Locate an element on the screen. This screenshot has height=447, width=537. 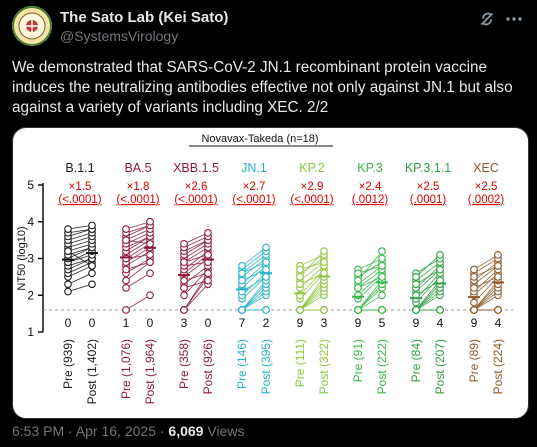
x-tick-label-pre: Pre (111) is located at coordinates (300, 363).